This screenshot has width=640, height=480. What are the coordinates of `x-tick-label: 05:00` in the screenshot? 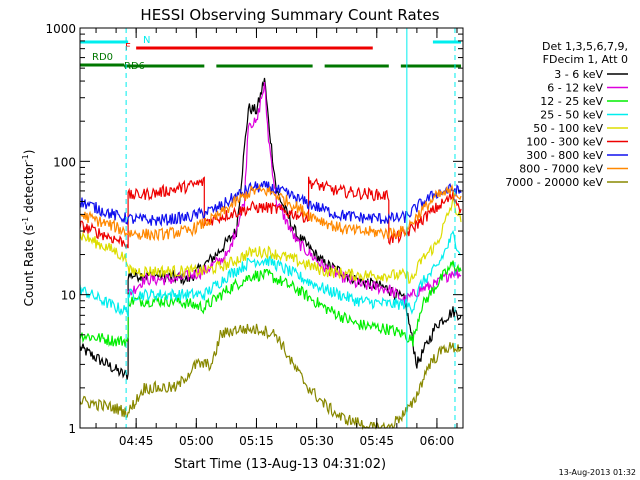 It's located at (196, 441).